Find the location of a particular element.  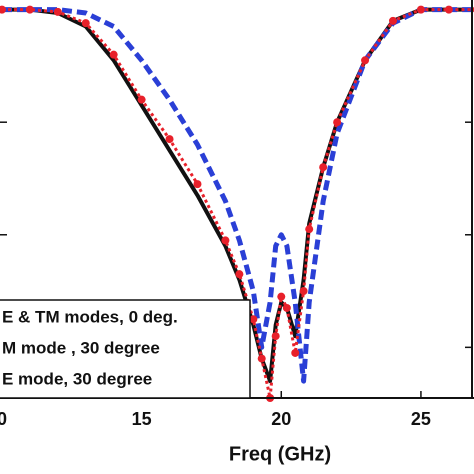

legend-box is located at coordinates (125, 349).